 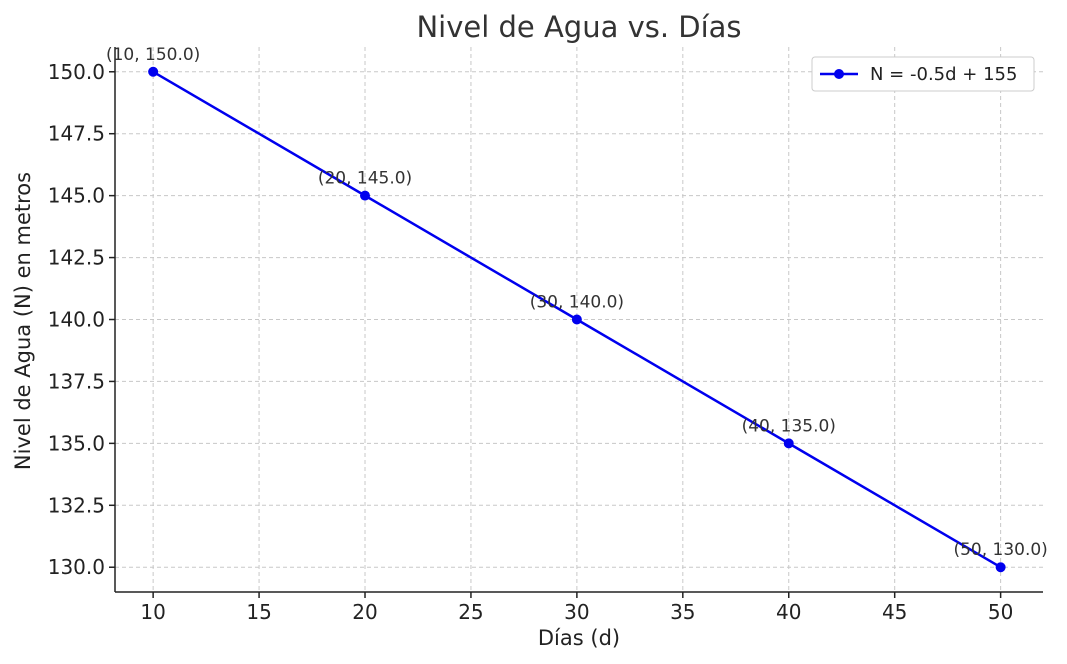 What do you see at coordinates (76, 258) in the screenshot?
I see `y-tick-label: 142.5` at bounding box center [76, 258].